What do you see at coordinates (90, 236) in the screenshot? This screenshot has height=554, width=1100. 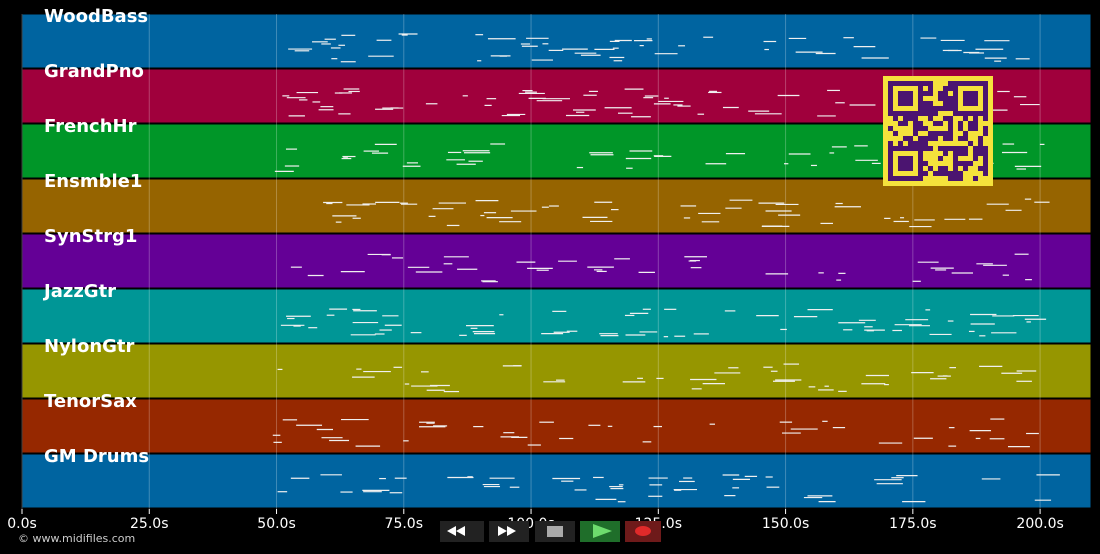 I see `track-name: SynStrg1` at bounding box center [90, 236].